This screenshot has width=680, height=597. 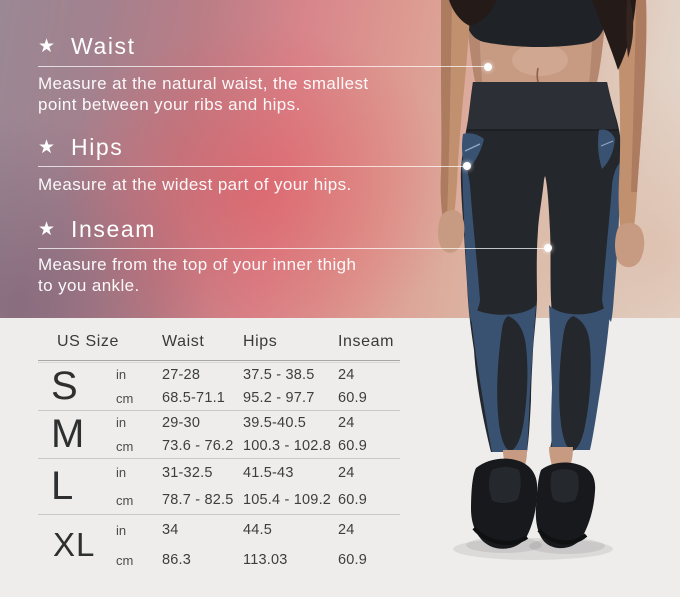 What do you see at coordinates (268, 472) in the screenshot?
I see `hips-value: 41.5-43` at bounding box center [268, 472].